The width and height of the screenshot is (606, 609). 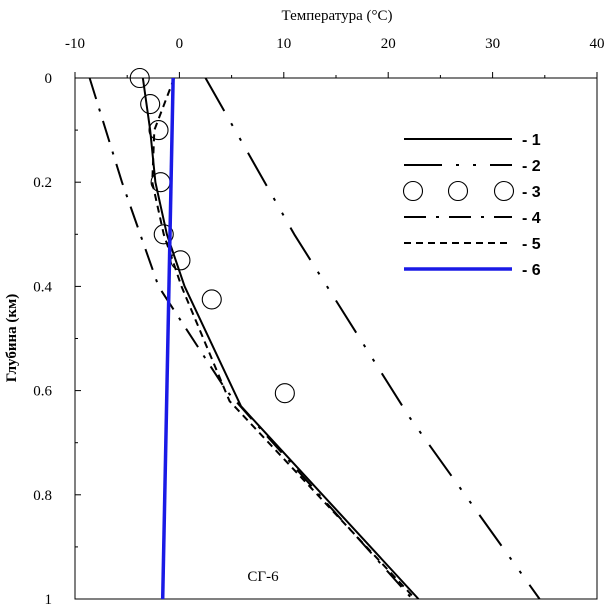 What do you see at coordinates (12, 338) in the screenshot?
I see `y-axis-title: Глубина (км)` at bounding box center [12, 338].